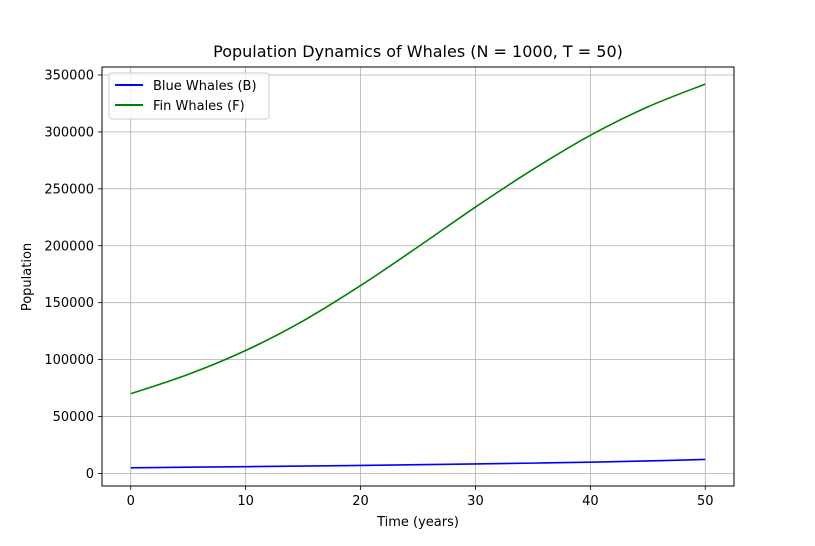 The image size is (815, 546). What do you see at coordinates (69, 189) in the screenshot?
I see `y-tick-label: 250000` at bounding box center [69, 189].